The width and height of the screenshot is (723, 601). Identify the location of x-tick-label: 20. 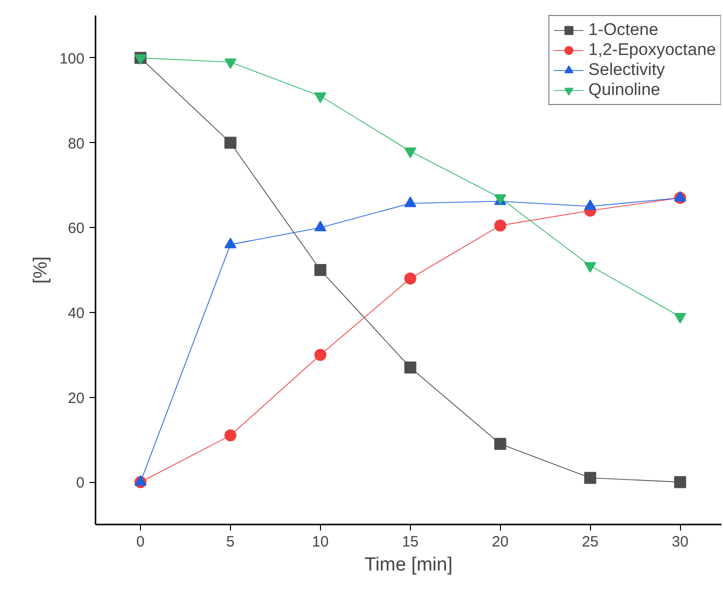
(500, 542).